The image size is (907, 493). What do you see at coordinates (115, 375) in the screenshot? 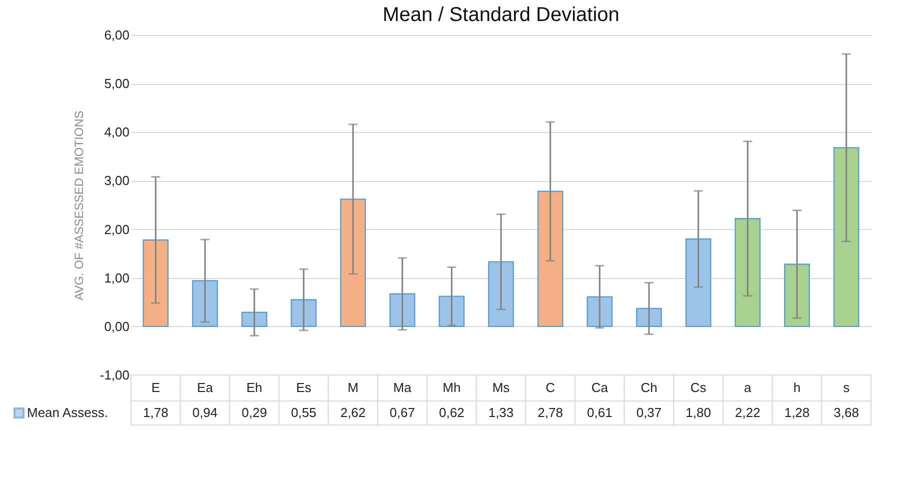
I see `y-tick-label: -1,00` at bounding box center [115, 375].